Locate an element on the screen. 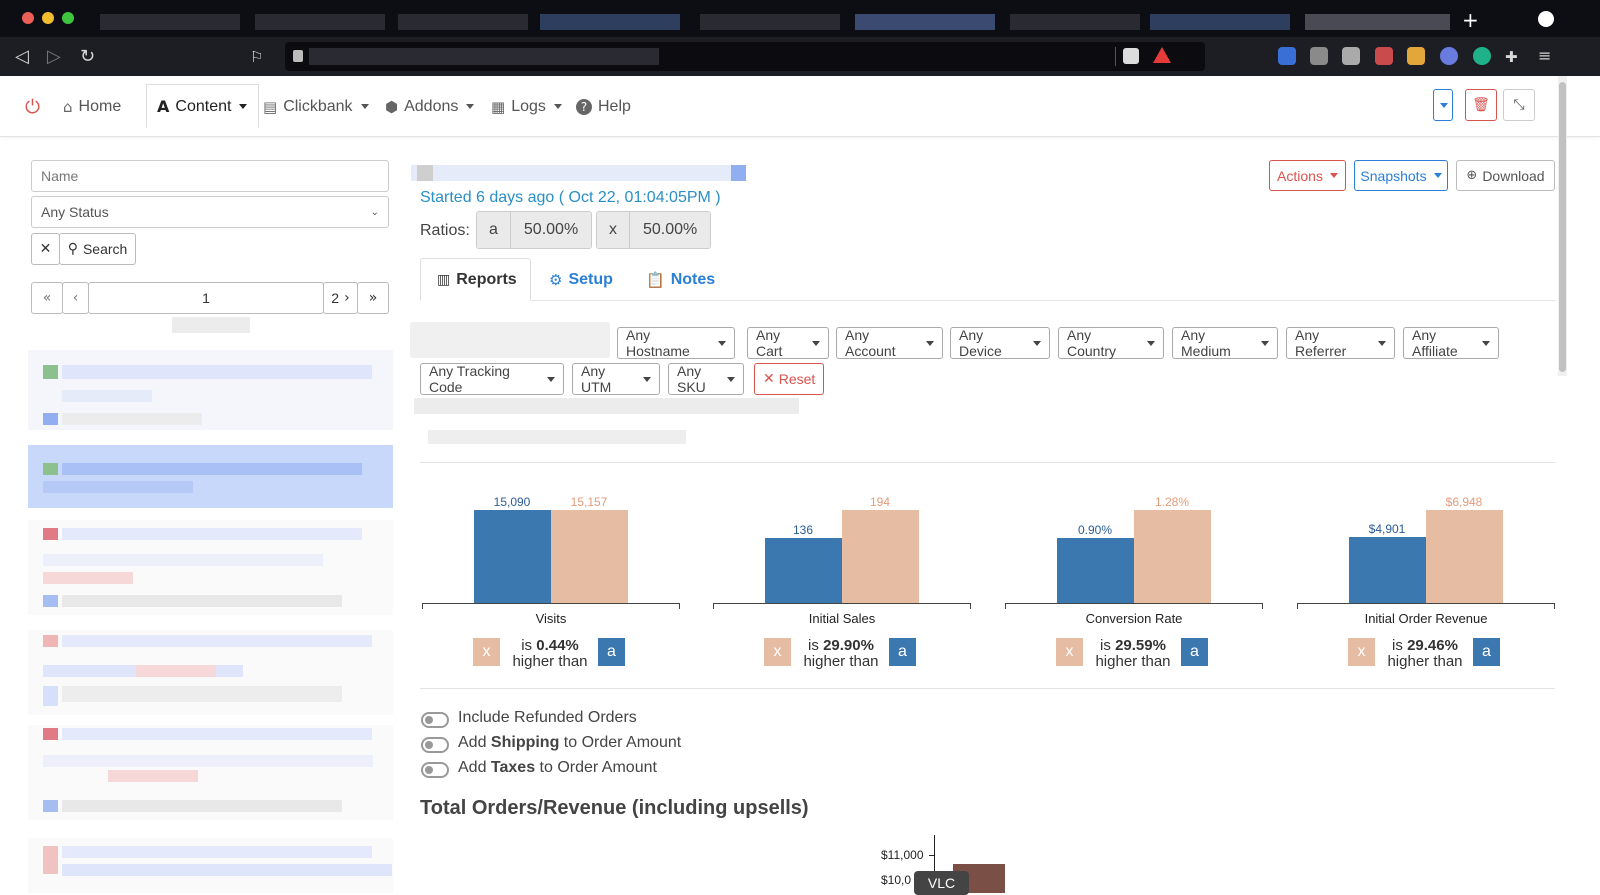 The height and width of the screenshot is (895, 1600). filter-dropdown: Any SKU is located at coordinates (706, 379).